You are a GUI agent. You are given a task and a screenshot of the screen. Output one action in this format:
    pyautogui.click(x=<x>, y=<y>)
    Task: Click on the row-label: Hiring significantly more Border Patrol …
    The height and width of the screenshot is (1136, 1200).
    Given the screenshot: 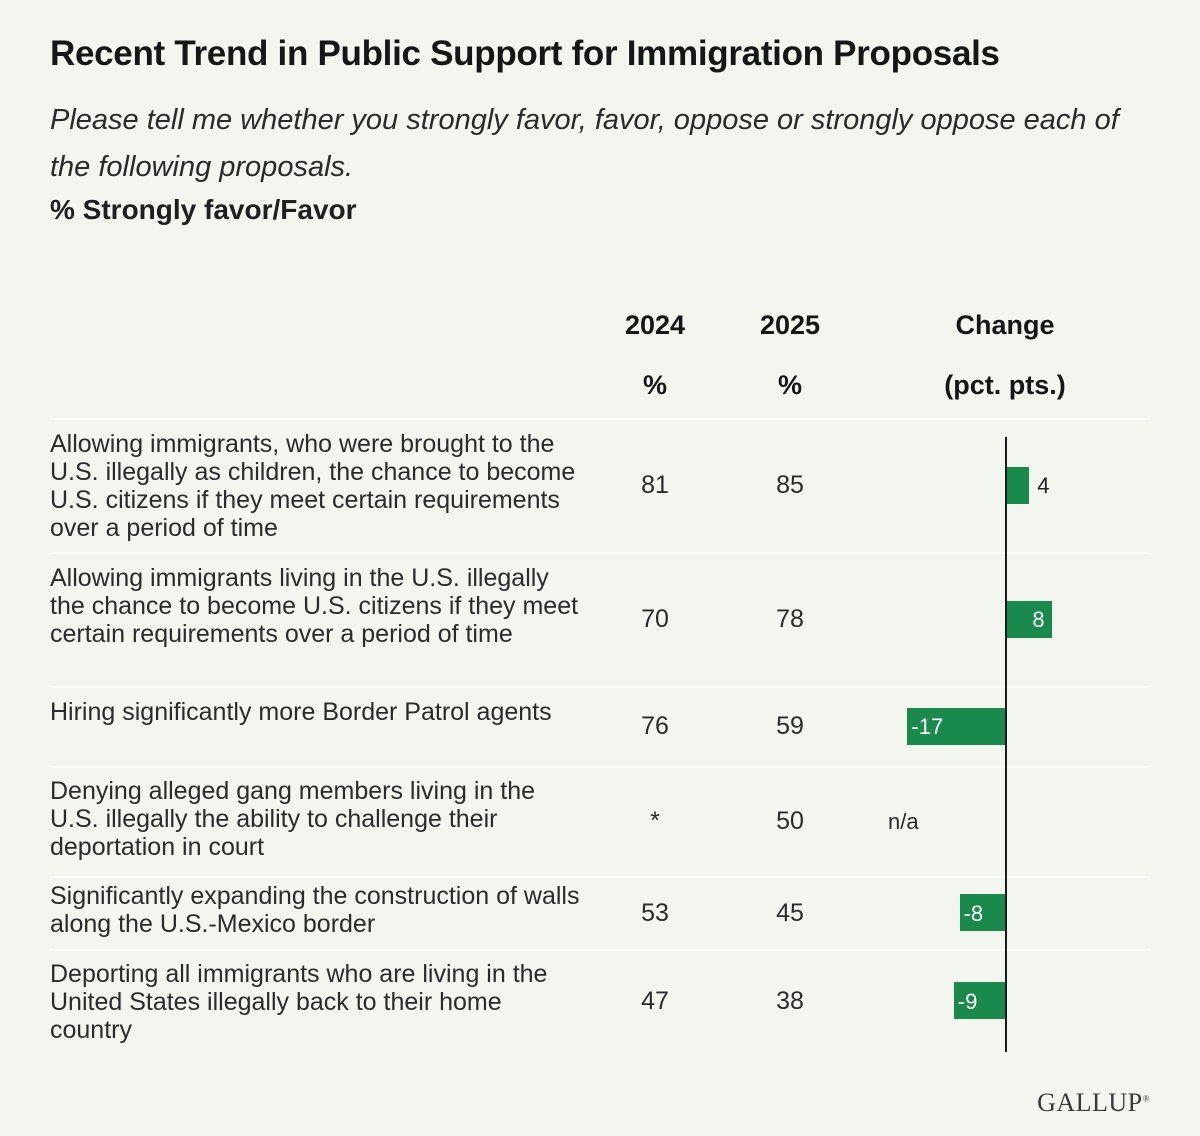 What is the action you would take?
    pyautogui.click(x=301, y=712)
    